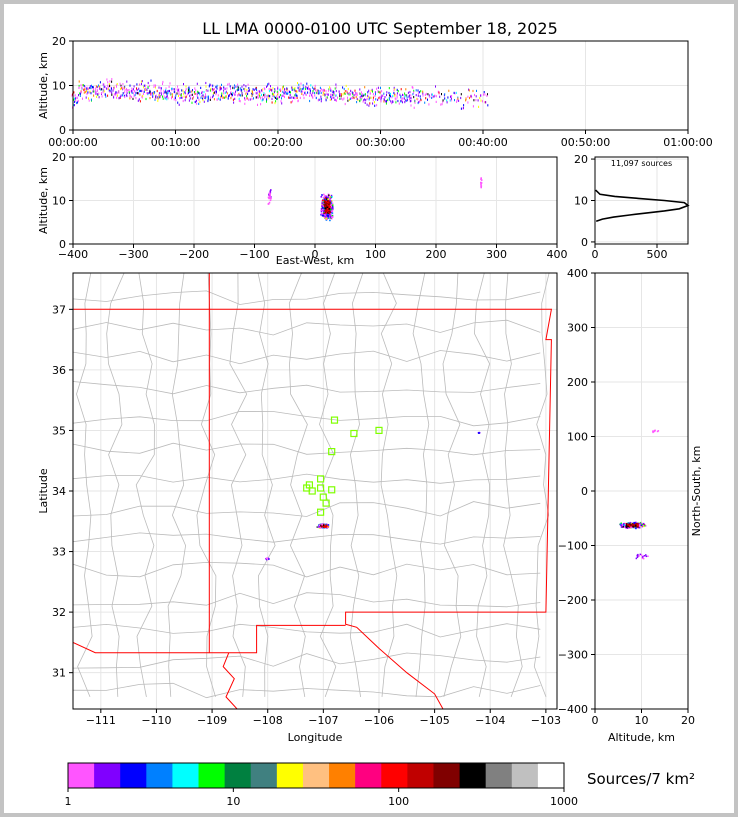 The image size is (738, 817). What do you see at coordinates (72, 142) in the screenshot?
I see `x-tick-label: 00:00:00` at bounding box center [72, 142].